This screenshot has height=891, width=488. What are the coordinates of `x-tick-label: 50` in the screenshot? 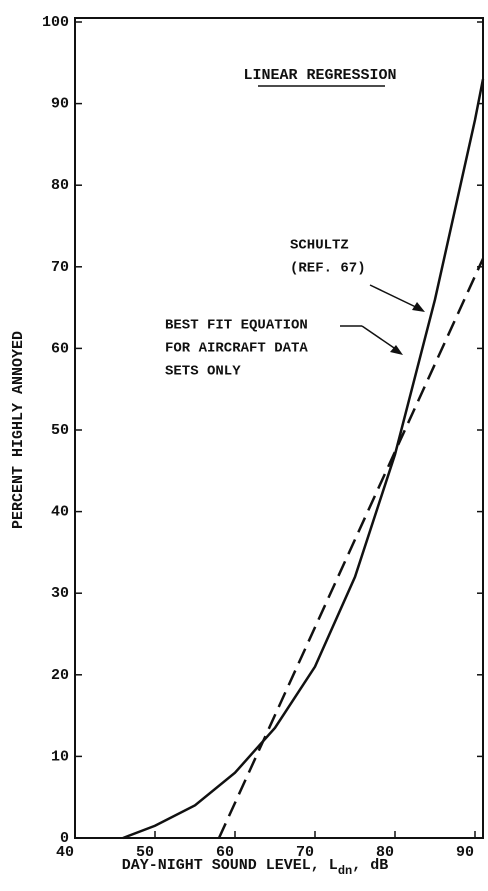 It's located at (145, 852).